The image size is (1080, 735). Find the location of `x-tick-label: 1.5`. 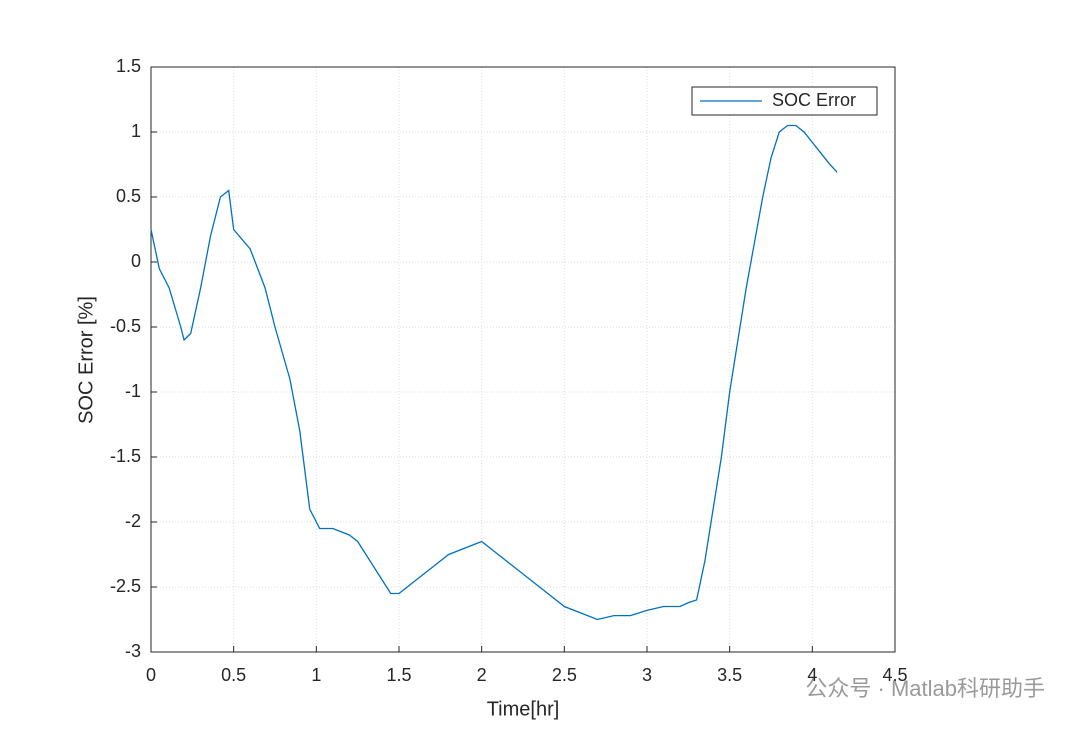

x-tick-label: 1.5 is located at coordinates (398, 675).